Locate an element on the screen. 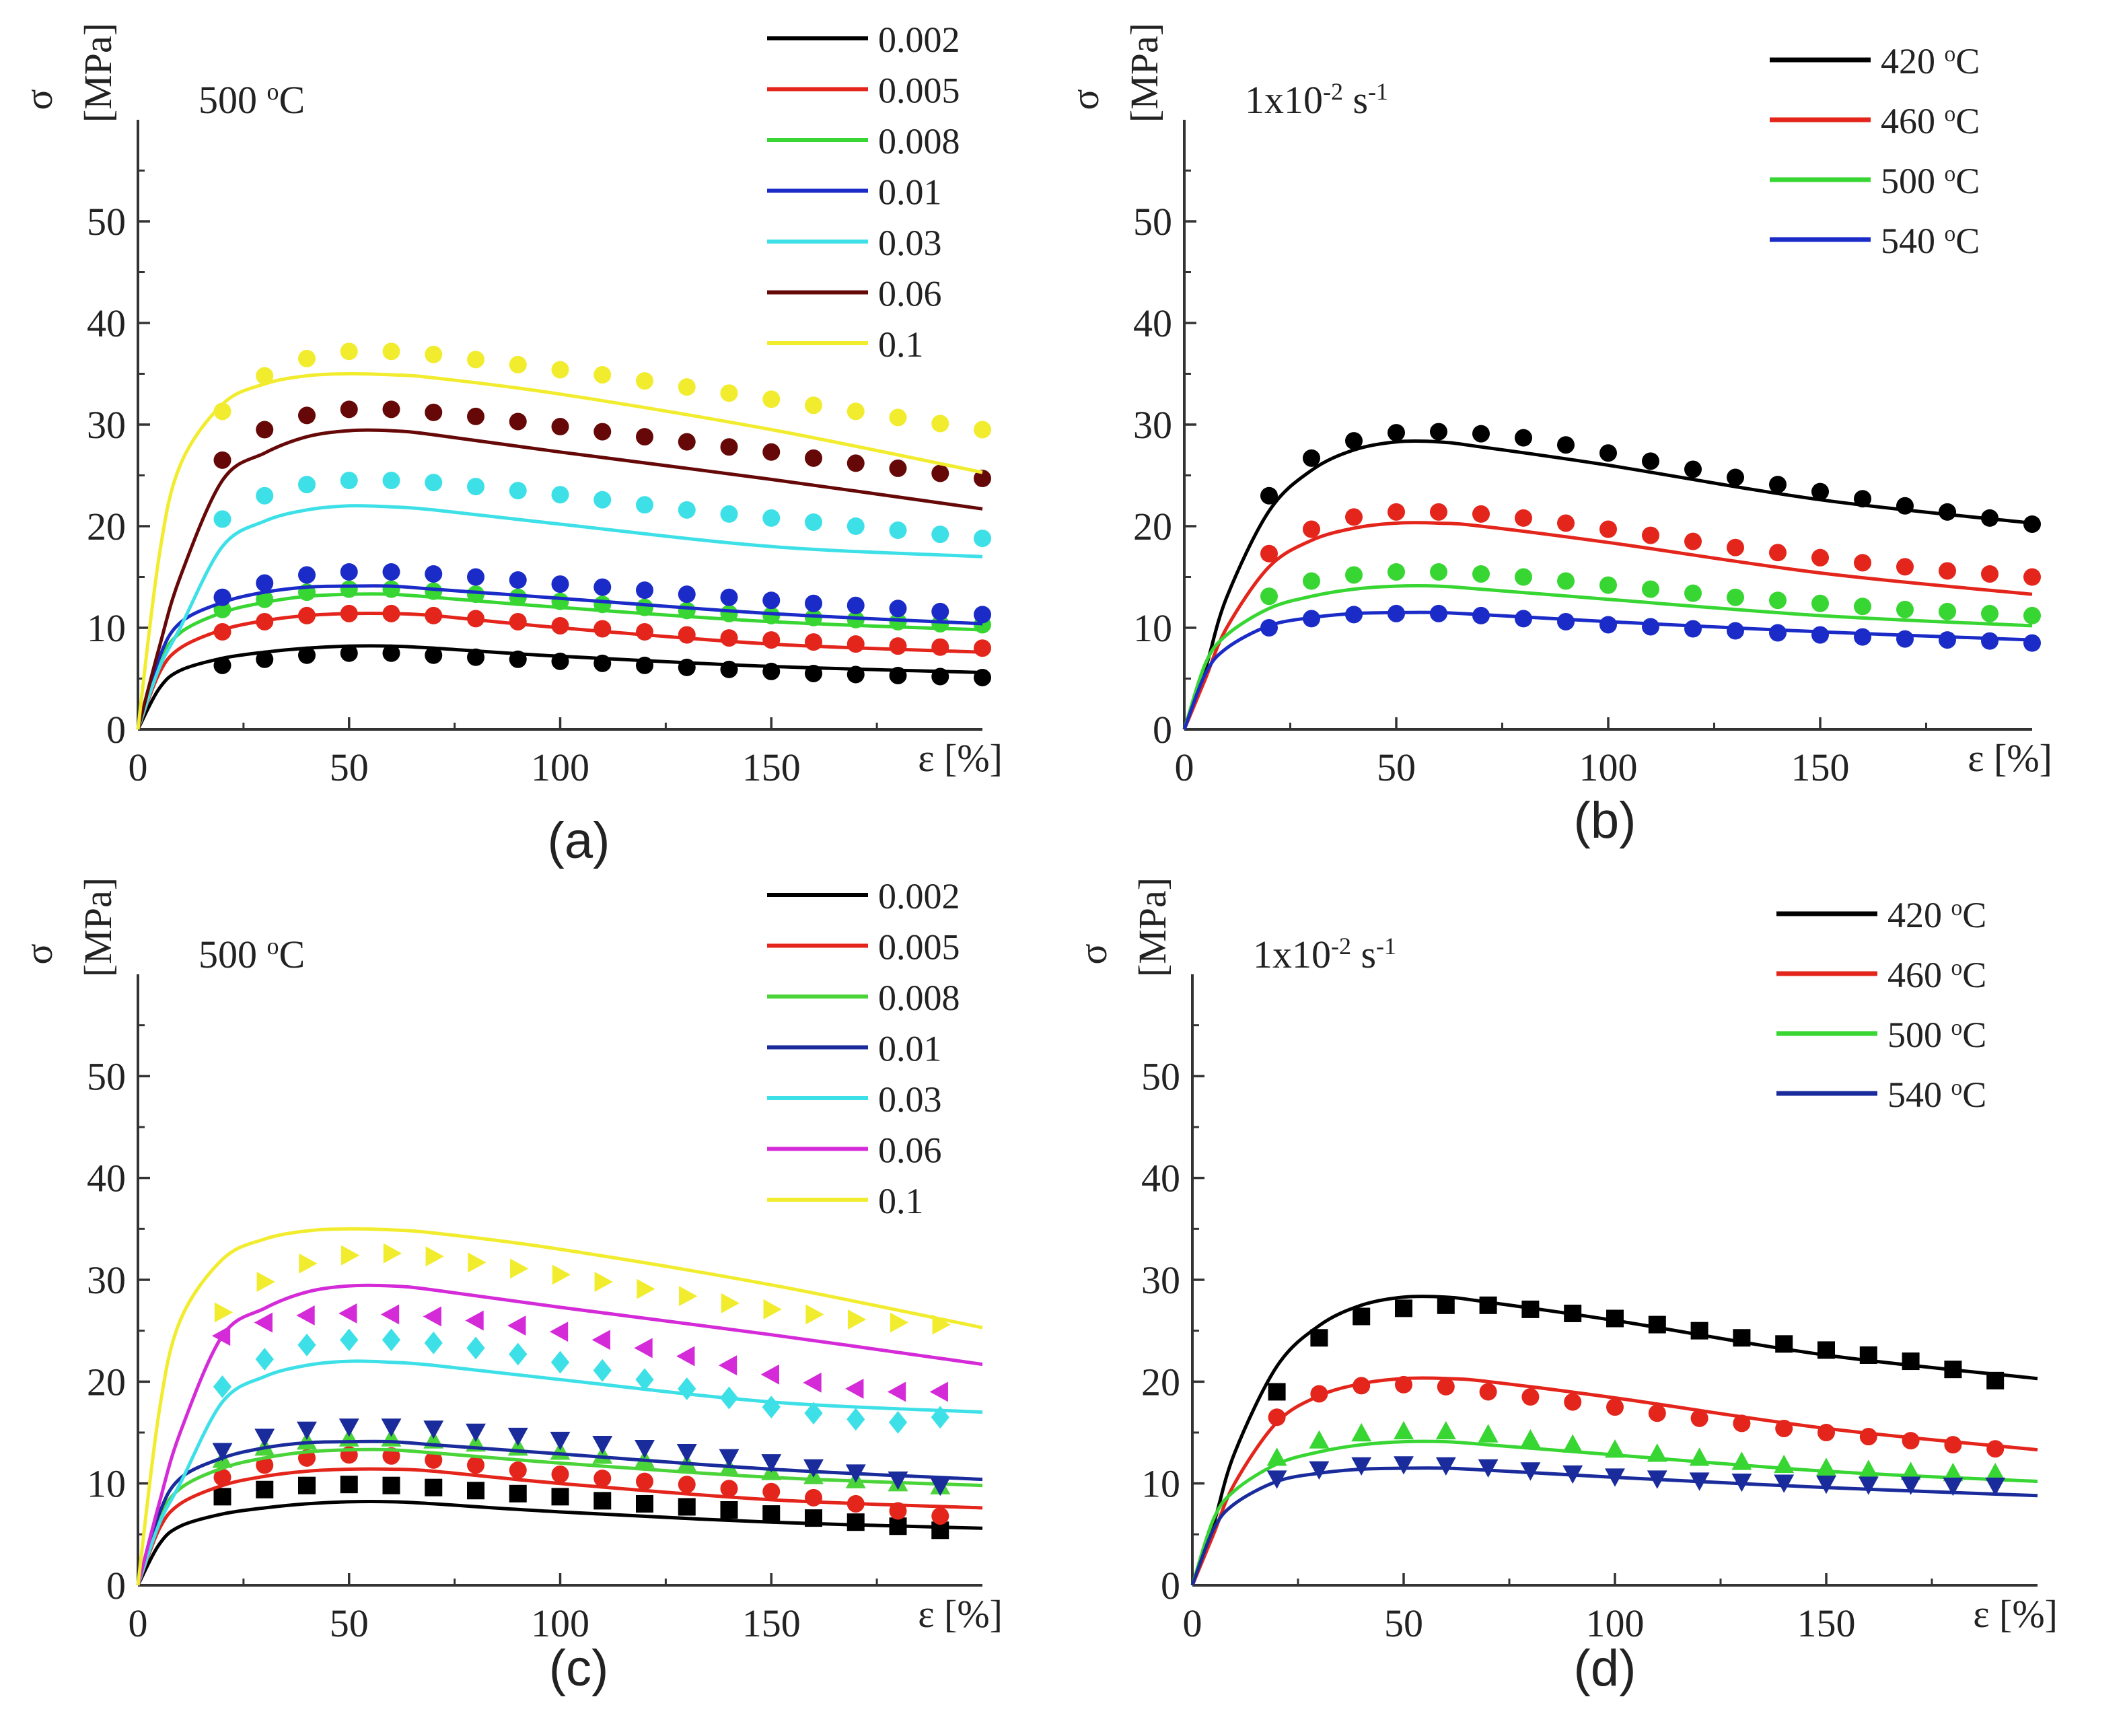 This screenshot has height=1736, width=2125. legend-label: 0.1 is located at coordinates (901, 1201).